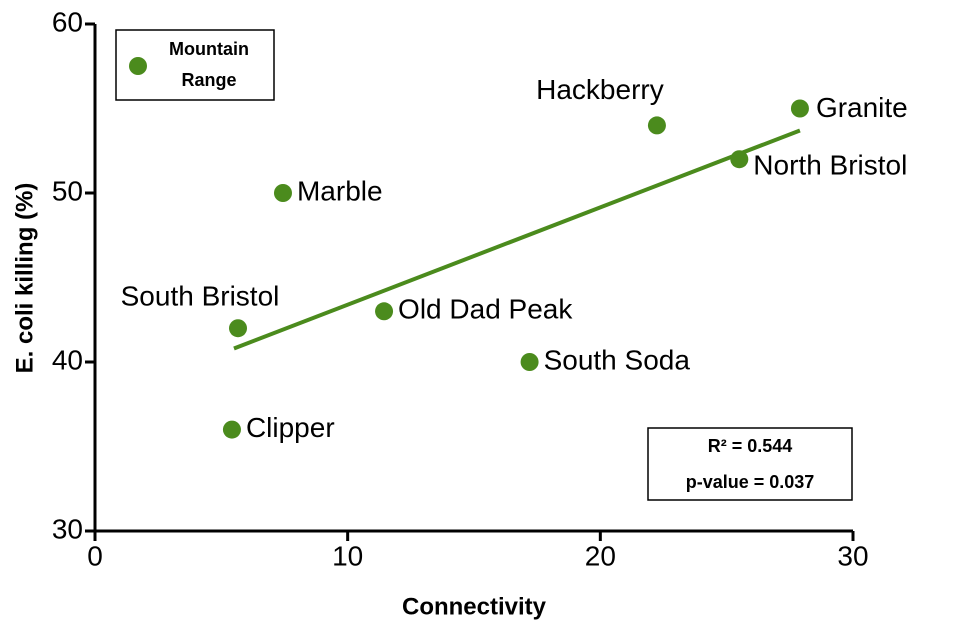 Image resolution: width=959 pixels, height=624 pixels. What do you see at coordinates (862, 107) in the screenshot?
I see `point-label: Granite` at bounding box center [862, 107].